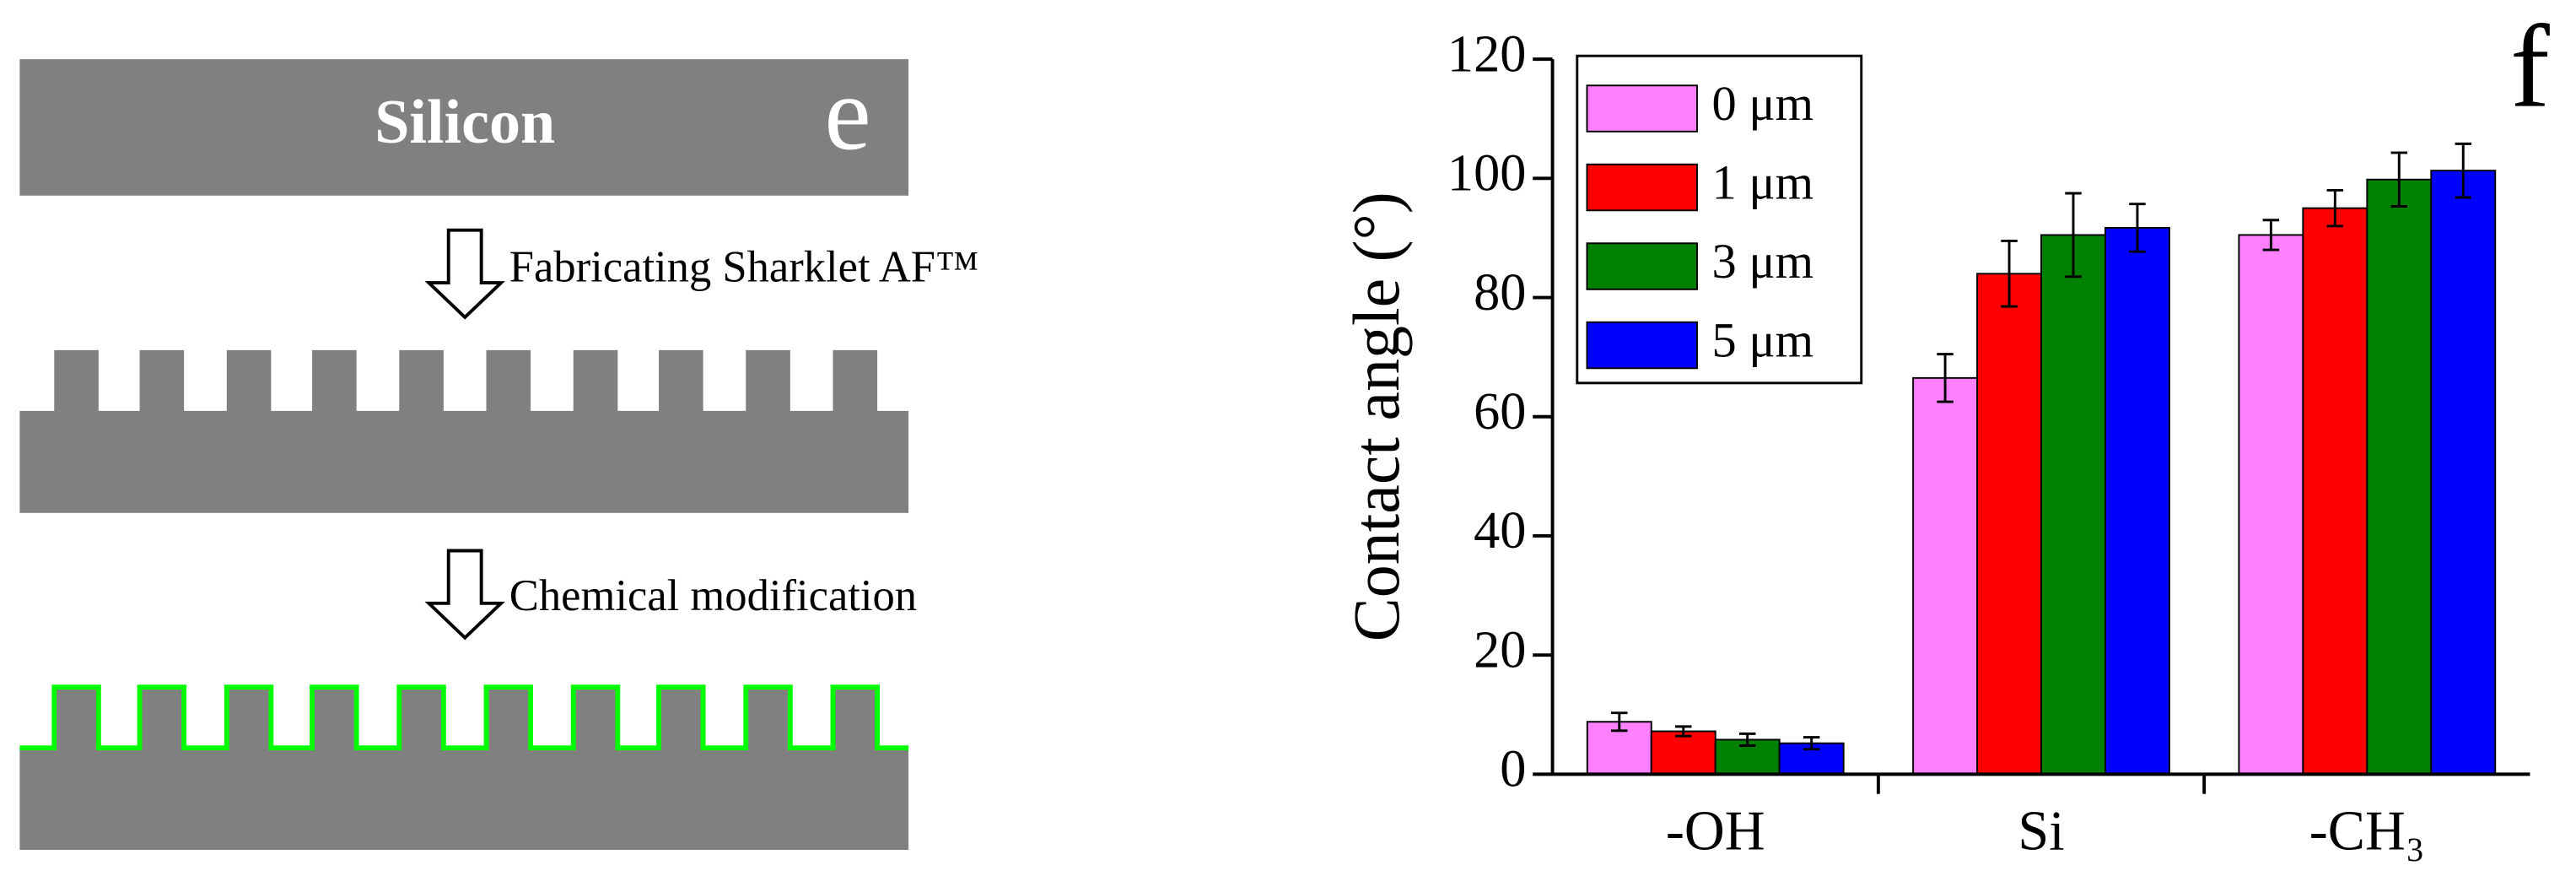  I want to click on y-tick-label: 80, so click(1500, 292).